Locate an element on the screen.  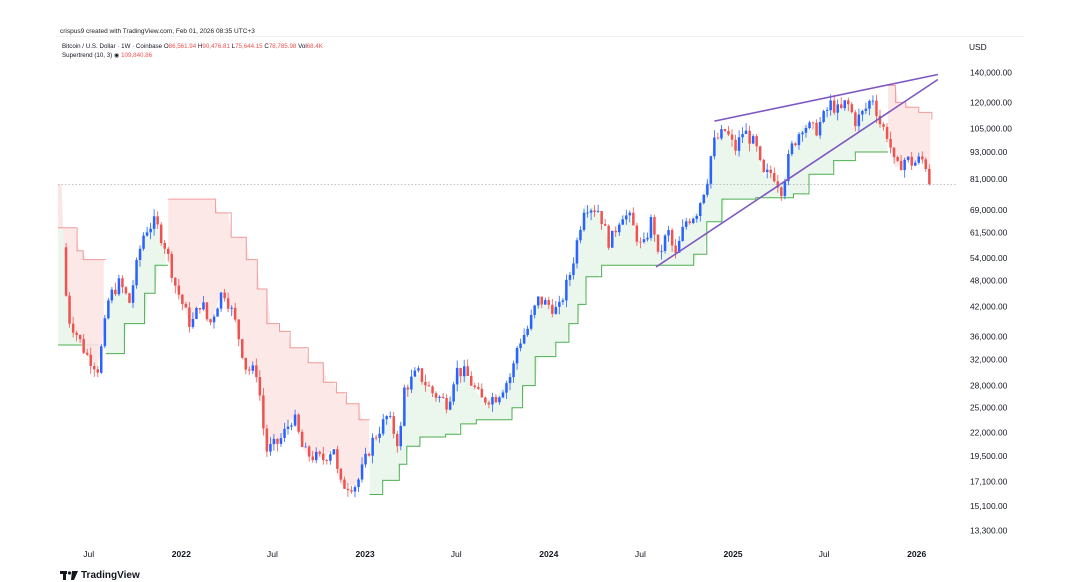
y-tick-label: 105,000.00 is located at coordinates (991, 128).